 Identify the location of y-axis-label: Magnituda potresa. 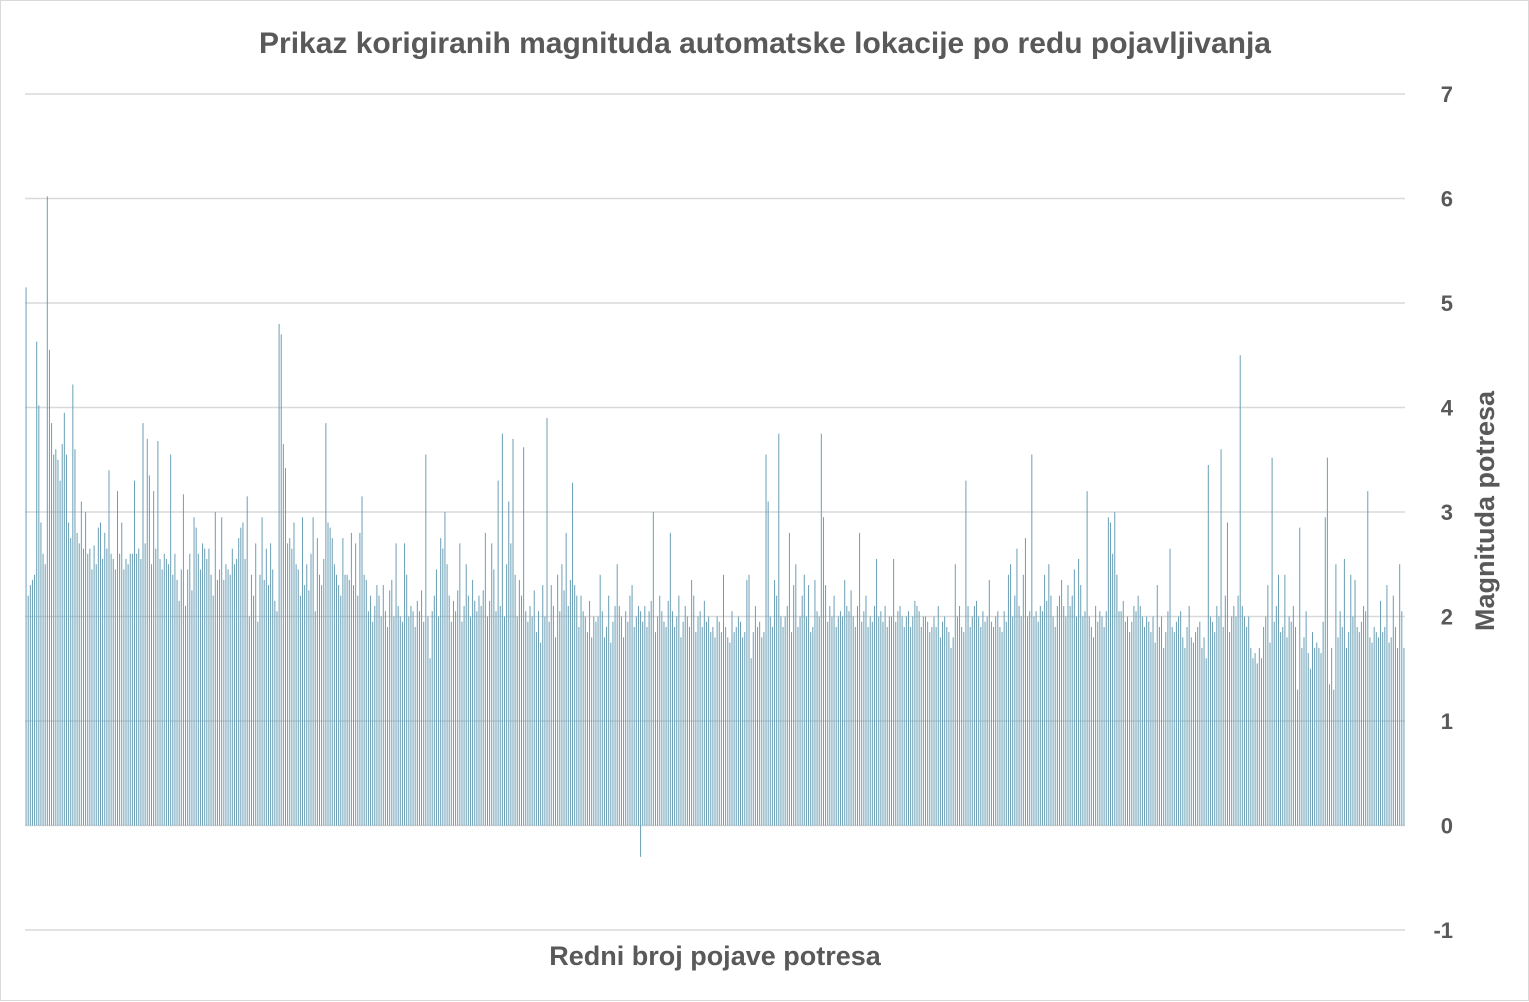
(1485, 510).